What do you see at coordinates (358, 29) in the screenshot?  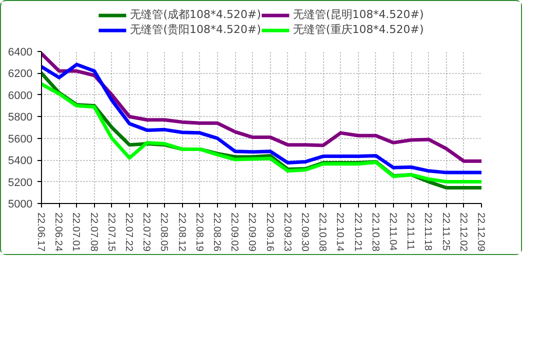 I see `legend-label: 无缝管(重庆108*4.520#)` at bounding box center [358, 29].